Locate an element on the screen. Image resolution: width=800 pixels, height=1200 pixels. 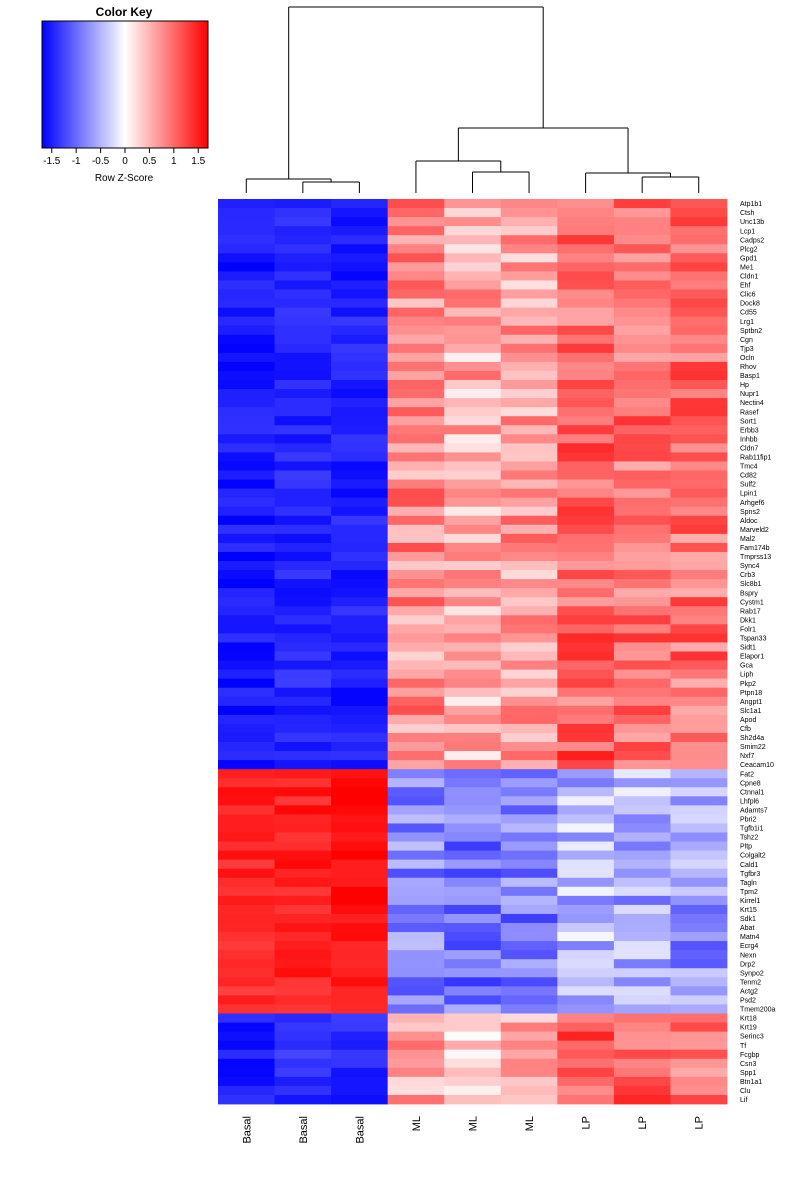
color-key-tick-label: -1 is located at coordinates (76, 161).